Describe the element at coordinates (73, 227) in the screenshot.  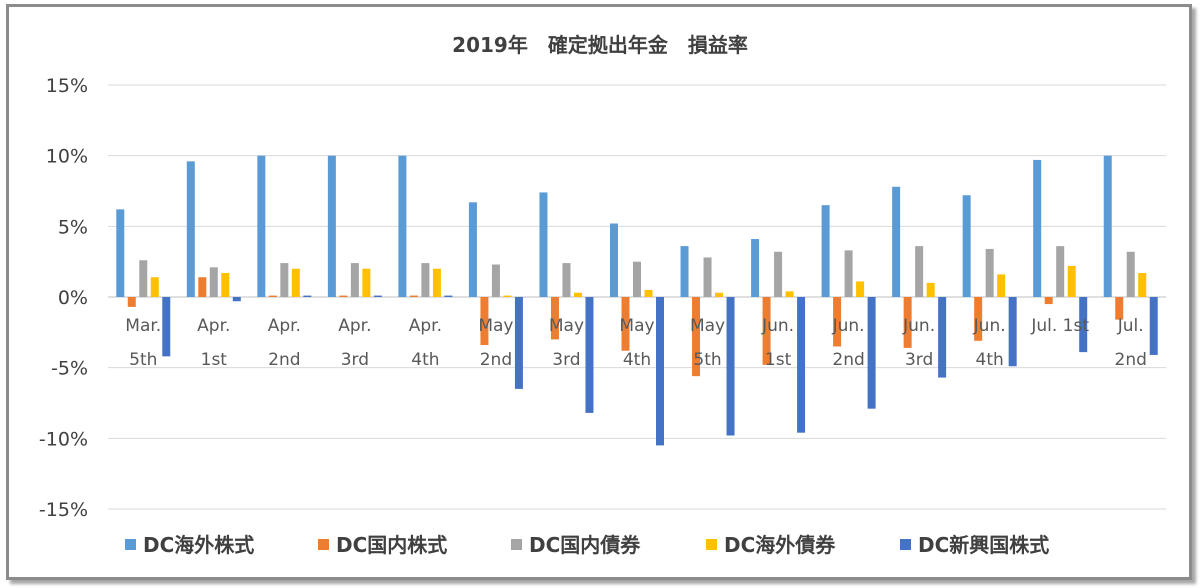
I see `y-tick-label: 5%` at that location.